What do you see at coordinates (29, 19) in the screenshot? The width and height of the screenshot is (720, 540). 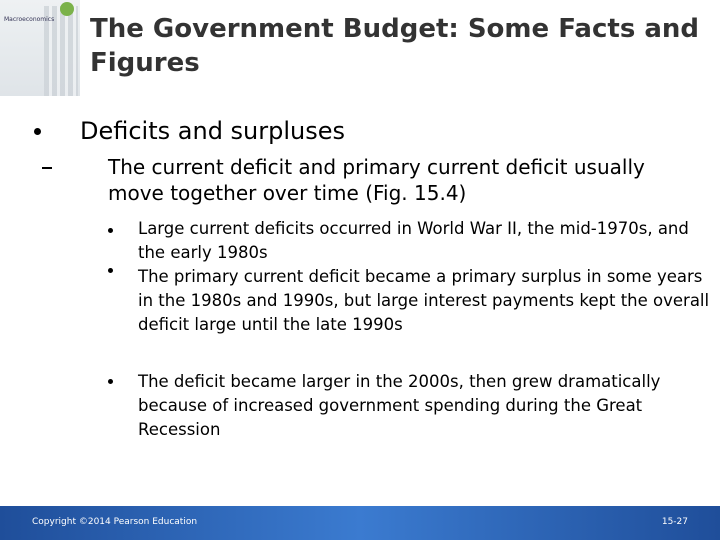 I see `cover-title: Macroeconomics` at bounding box center [29, 19].